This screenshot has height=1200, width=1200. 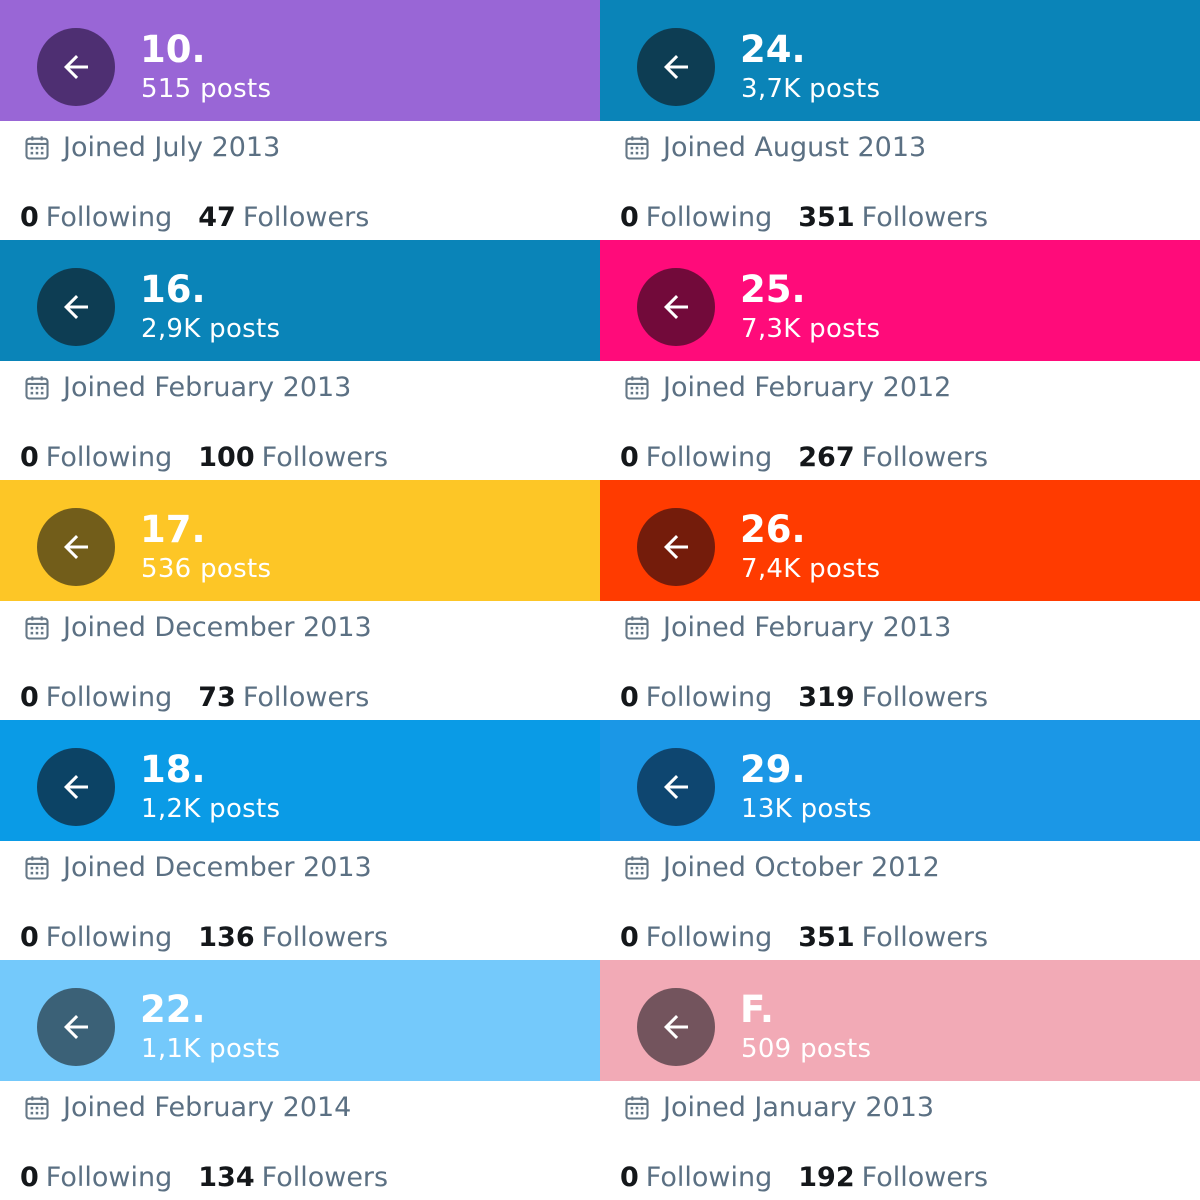 I want to click on profile-banner: 22. 1,1K posts, so click(x=300, y=1020).